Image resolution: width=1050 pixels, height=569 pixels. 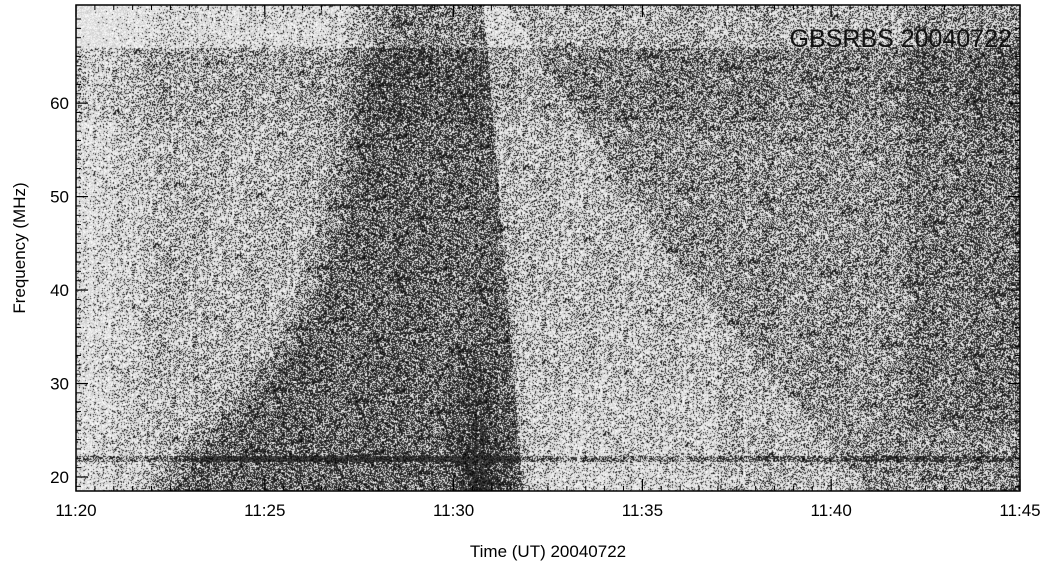 What do you see at coordinates (75, 510) in the screenshot?
I see `x-tick-label: 11:20` at bounding box center [75, 510].